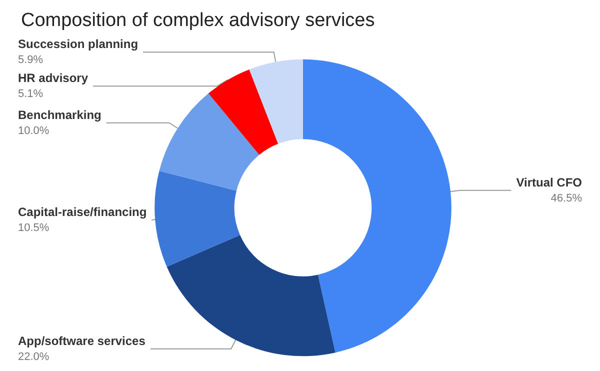  Describe the element at coordinates (82, 212) in the screenshot. I see `slice-label: Capital-raise/financing` at that location.